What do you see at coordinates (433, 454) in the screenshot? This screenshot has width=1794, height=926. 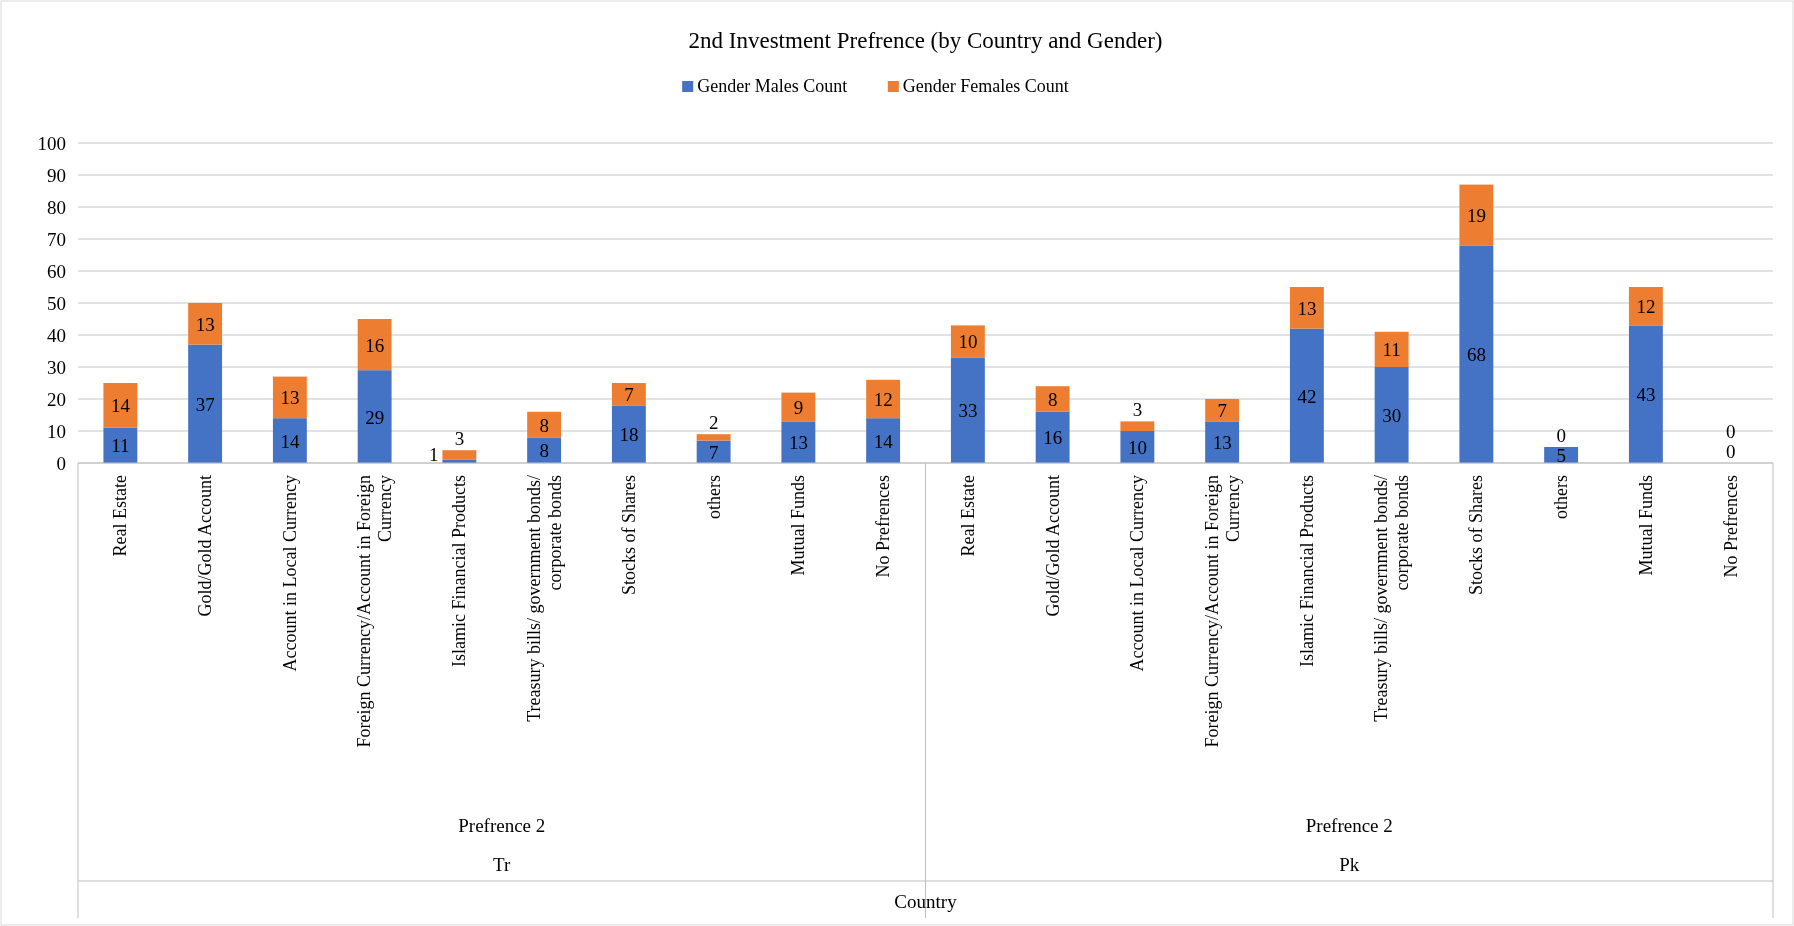 I see `data-label: 1` at bounding box center [433, 454].